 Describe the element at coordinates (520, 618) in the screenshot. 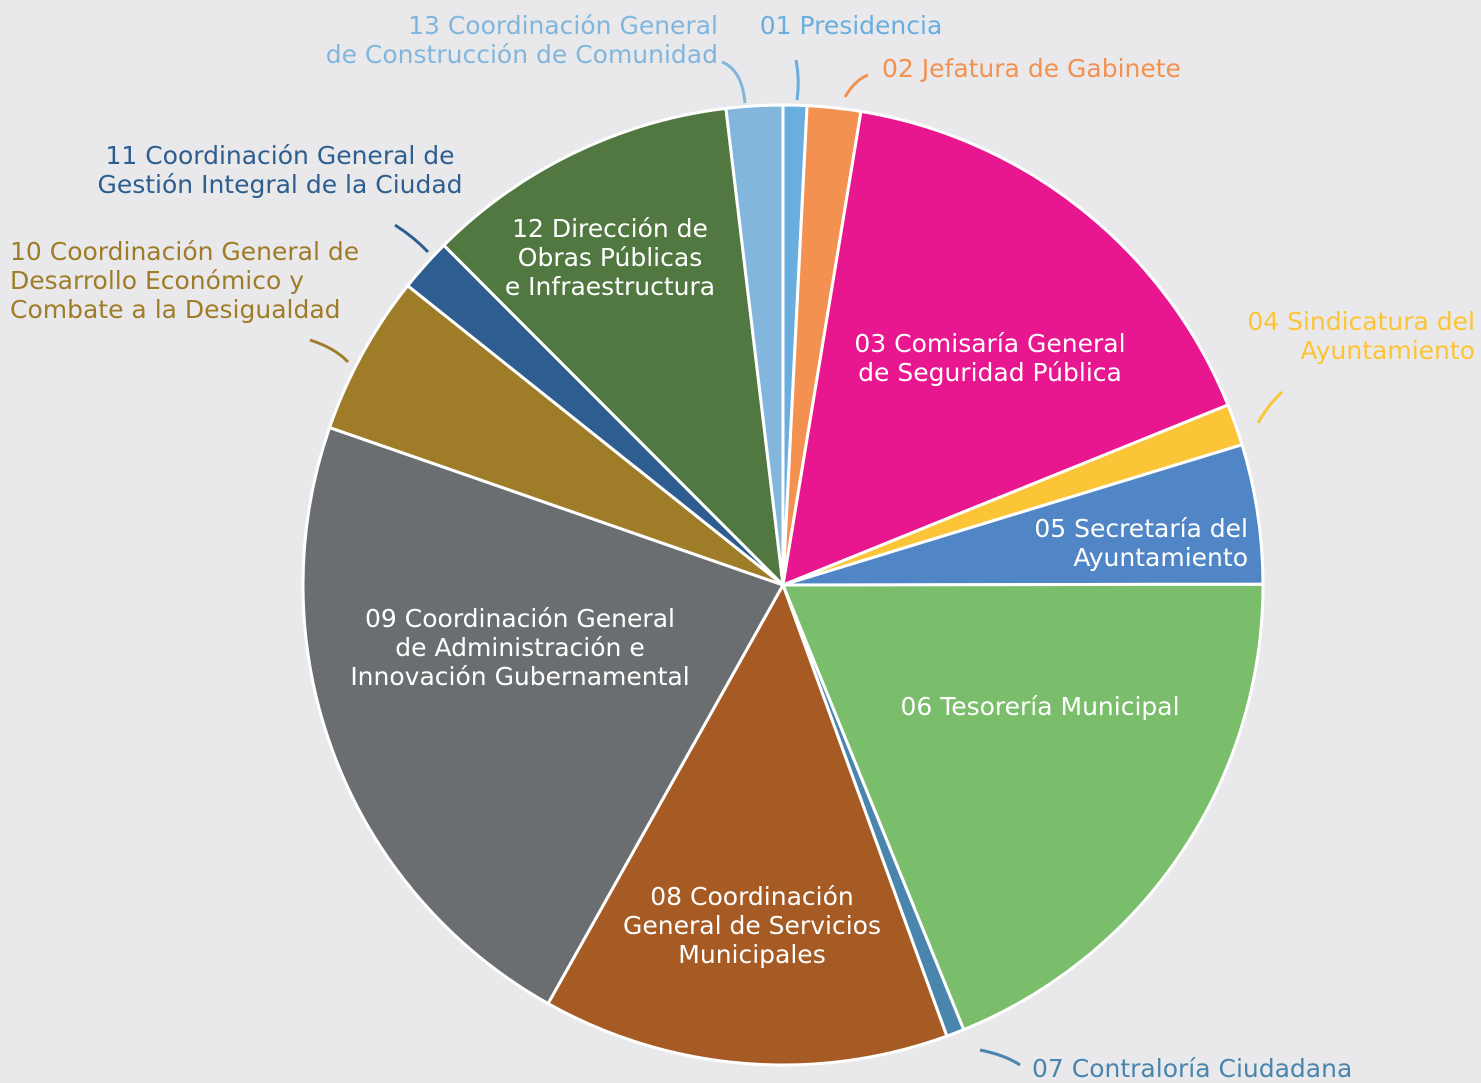

I see `label-line: 09 Coordinación General` at that location.